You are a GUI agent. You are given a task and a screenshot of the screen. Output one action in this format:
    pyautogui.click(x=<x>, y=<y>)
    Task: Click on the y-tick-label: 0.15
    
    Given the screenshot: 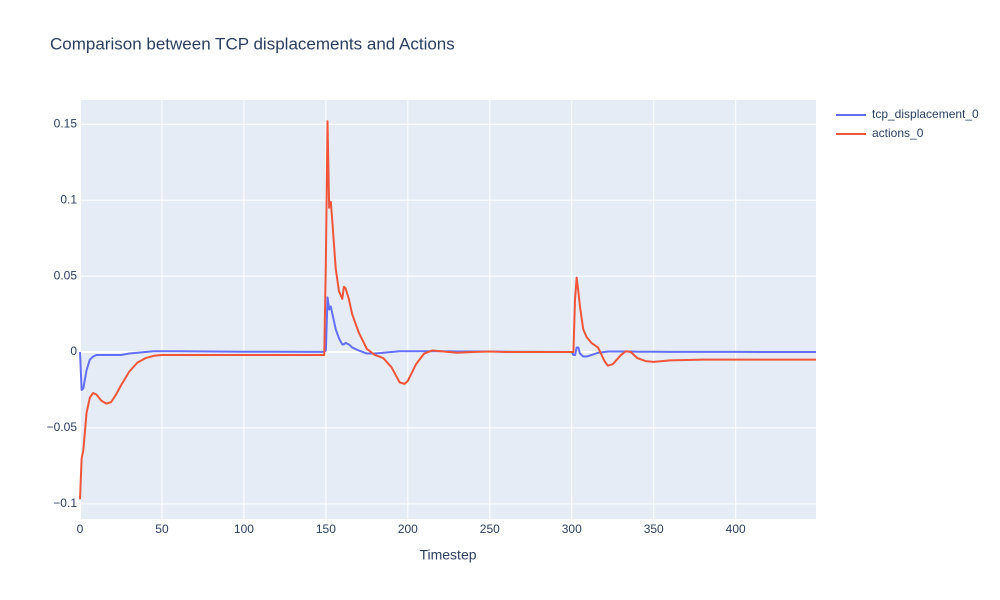 What is the action you would take?
    pyautogui.click(x=66, y=123)
    